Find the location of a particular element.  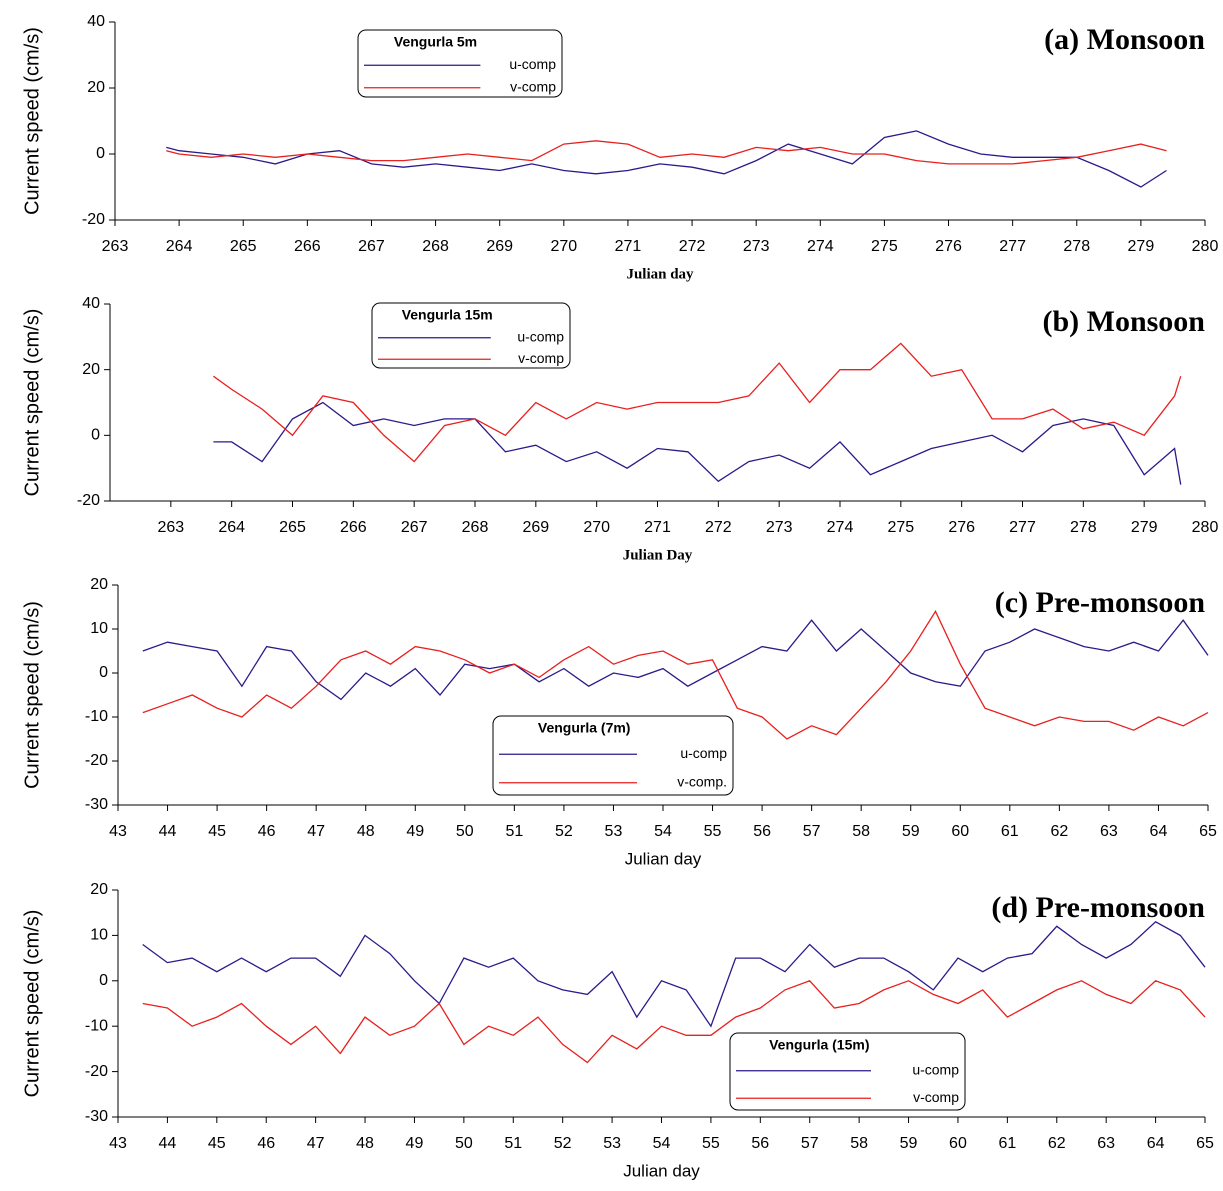

x-tick-label: 61 is located at coordinates (1010, 831).